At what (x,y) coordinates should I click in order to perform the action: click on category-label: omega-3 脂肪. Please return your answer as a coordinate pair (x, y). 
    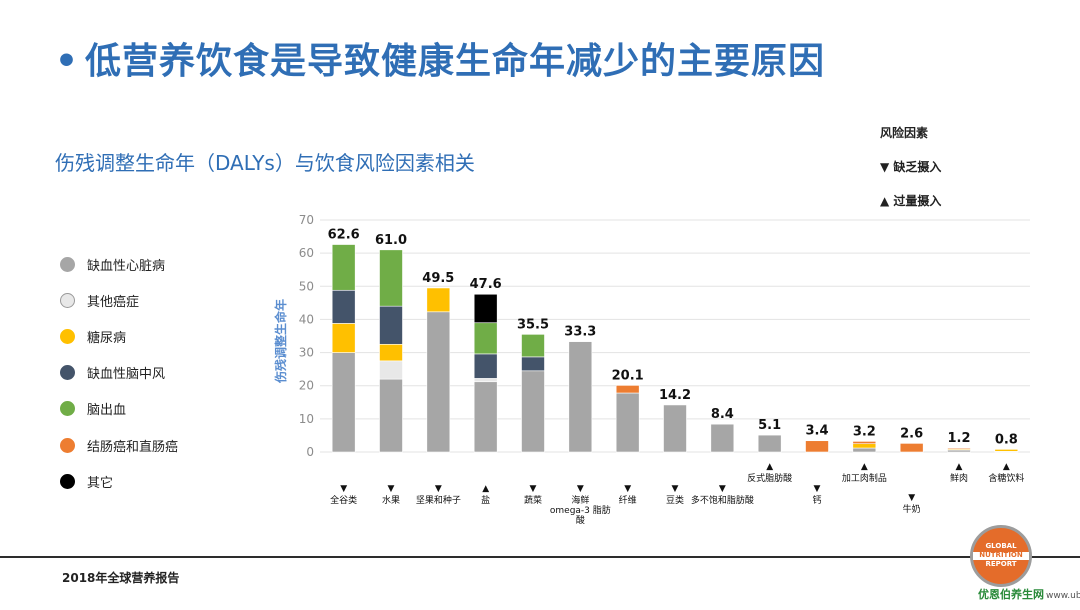
    Looking at the image, I should click on (580, 510).